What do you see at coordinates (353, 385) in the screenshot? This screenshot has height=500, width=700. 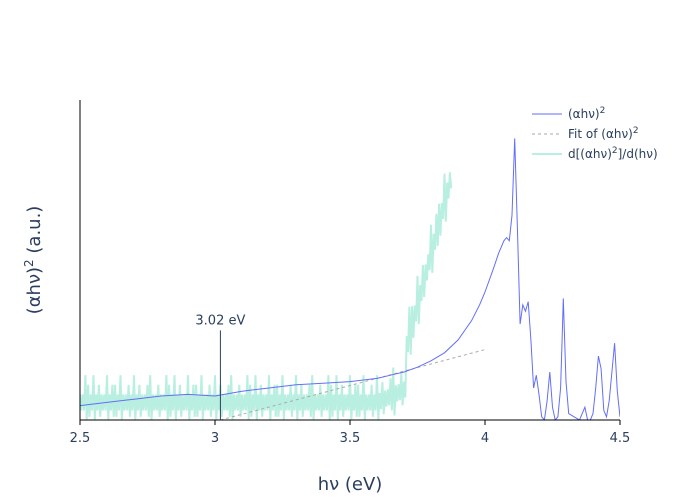 I see `series-fit-line` at bounding box center [353, 385].